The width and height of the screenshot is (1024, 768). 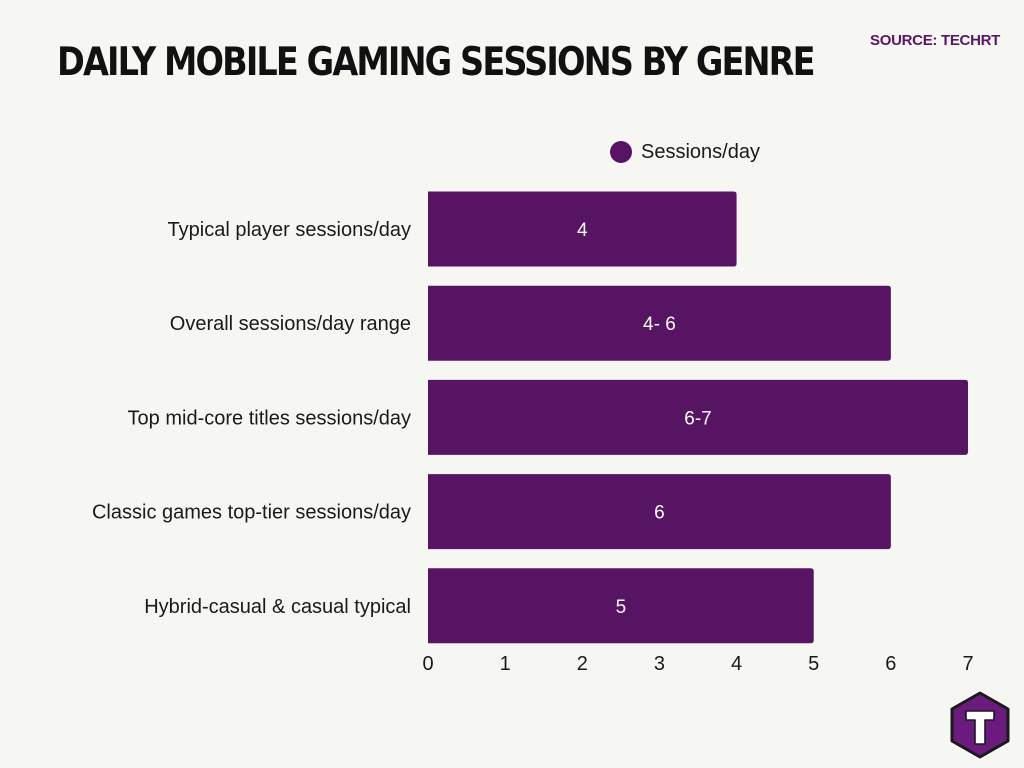 What do you see at coordinates (736, 664) in the screenshot?
I see `x-tick-label: 4` at bounding box center [736, 664].